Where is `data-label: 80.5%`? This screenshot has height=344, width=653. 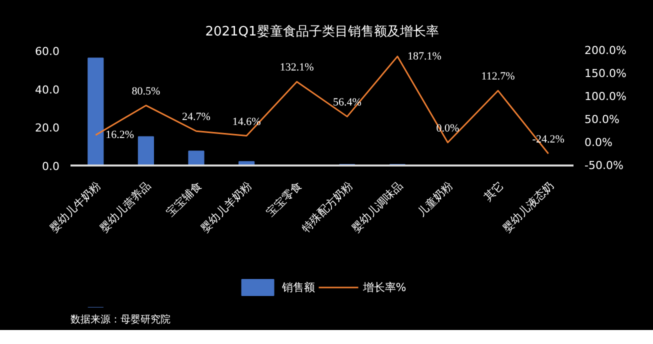 data-label: 80.5% is located at coordinates (146, 91).